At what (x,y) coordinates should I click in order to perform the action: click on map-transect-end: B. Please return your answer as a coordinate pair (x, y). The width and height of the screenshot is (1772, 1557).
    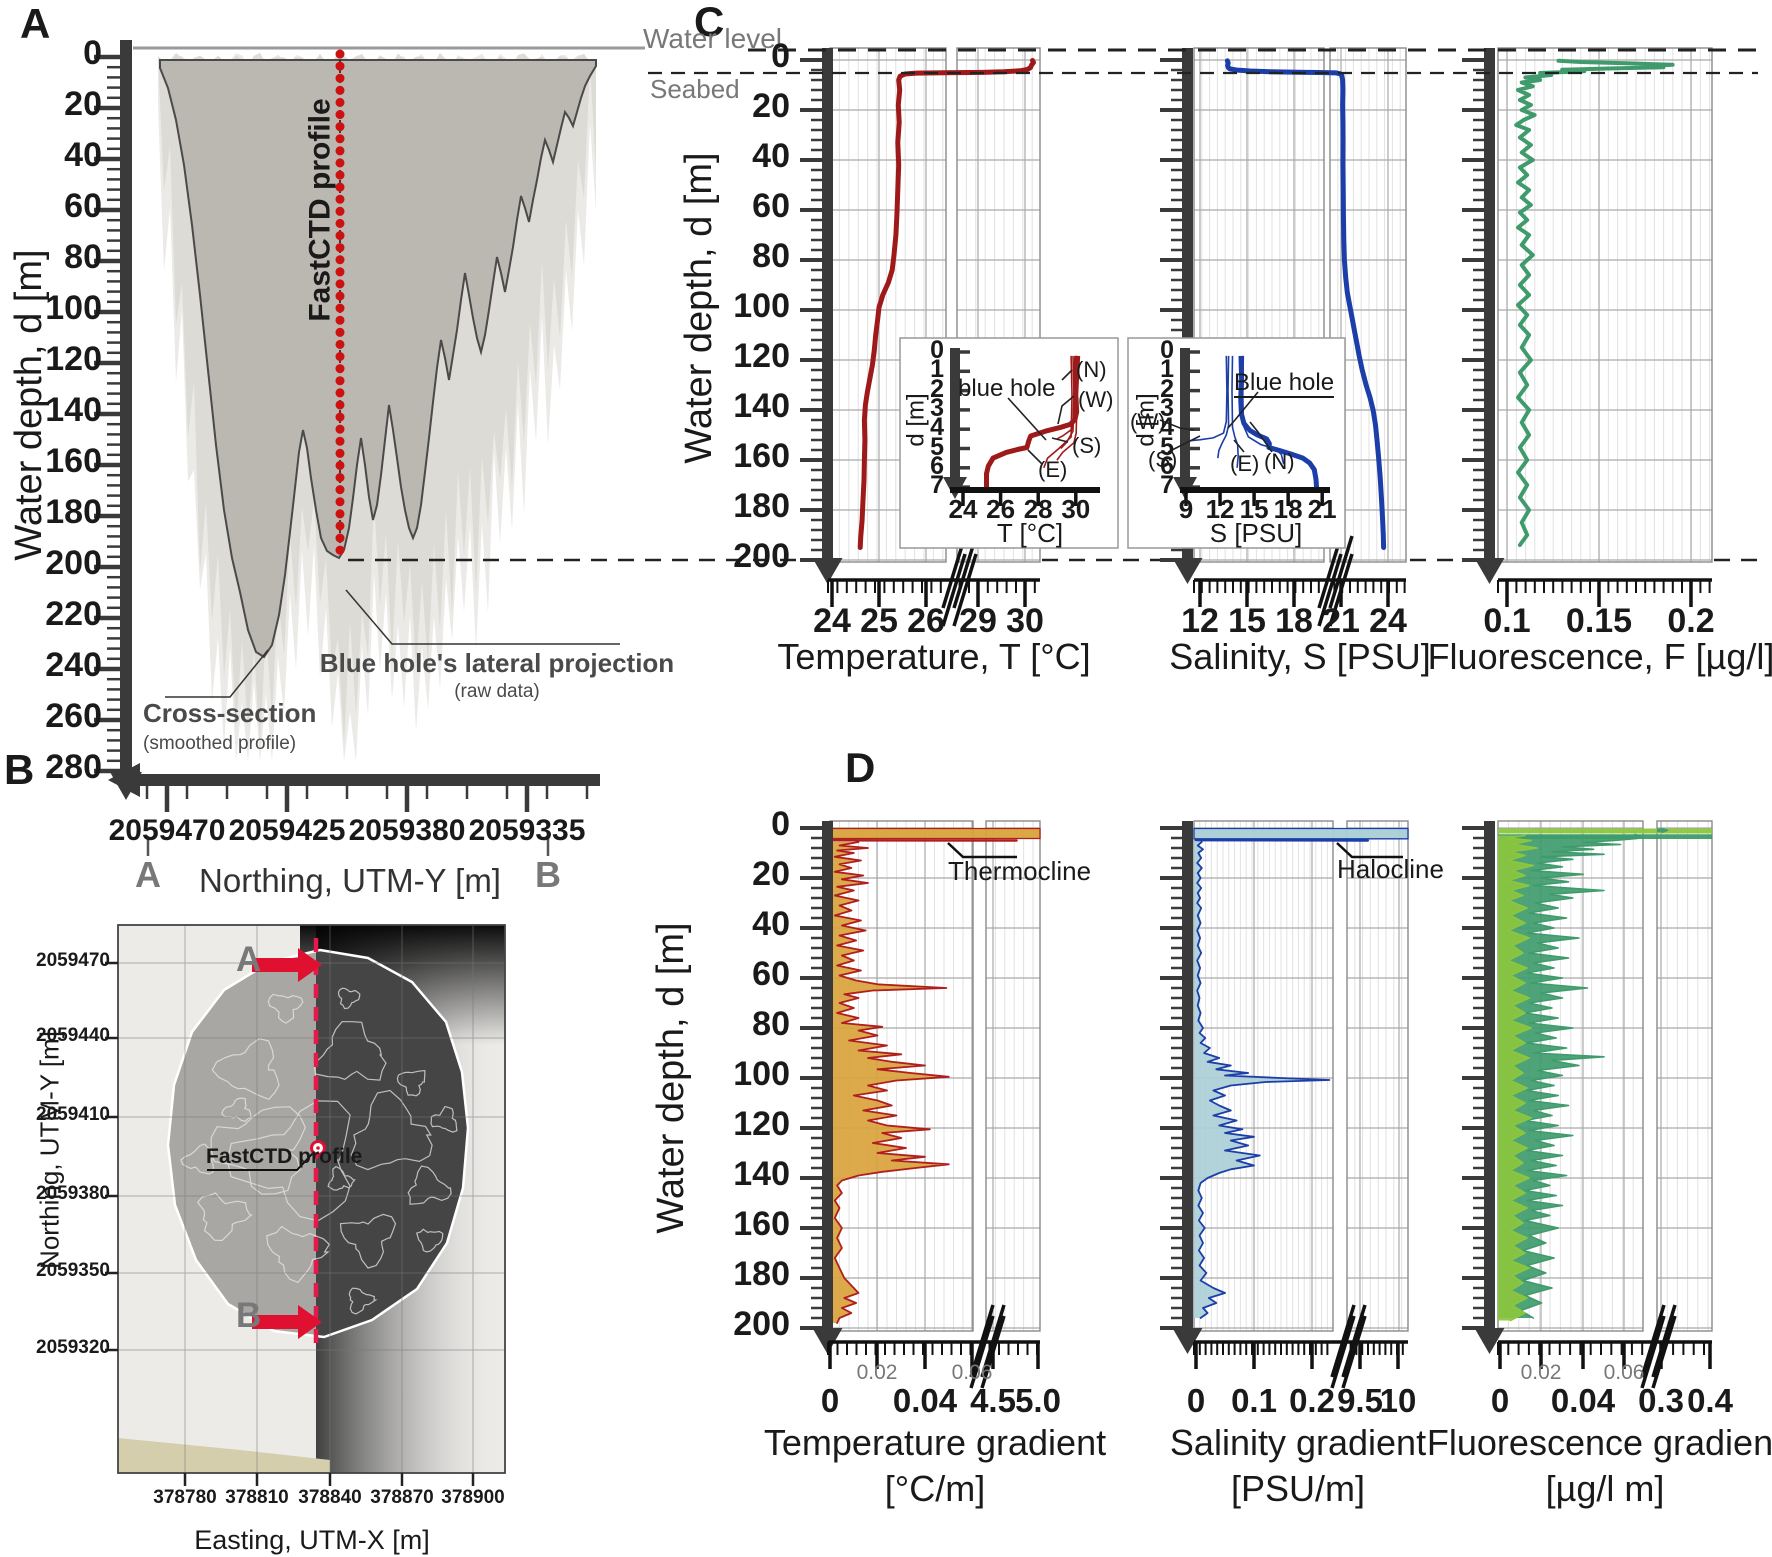
    Looking at the image, I should click on (249, 1315).